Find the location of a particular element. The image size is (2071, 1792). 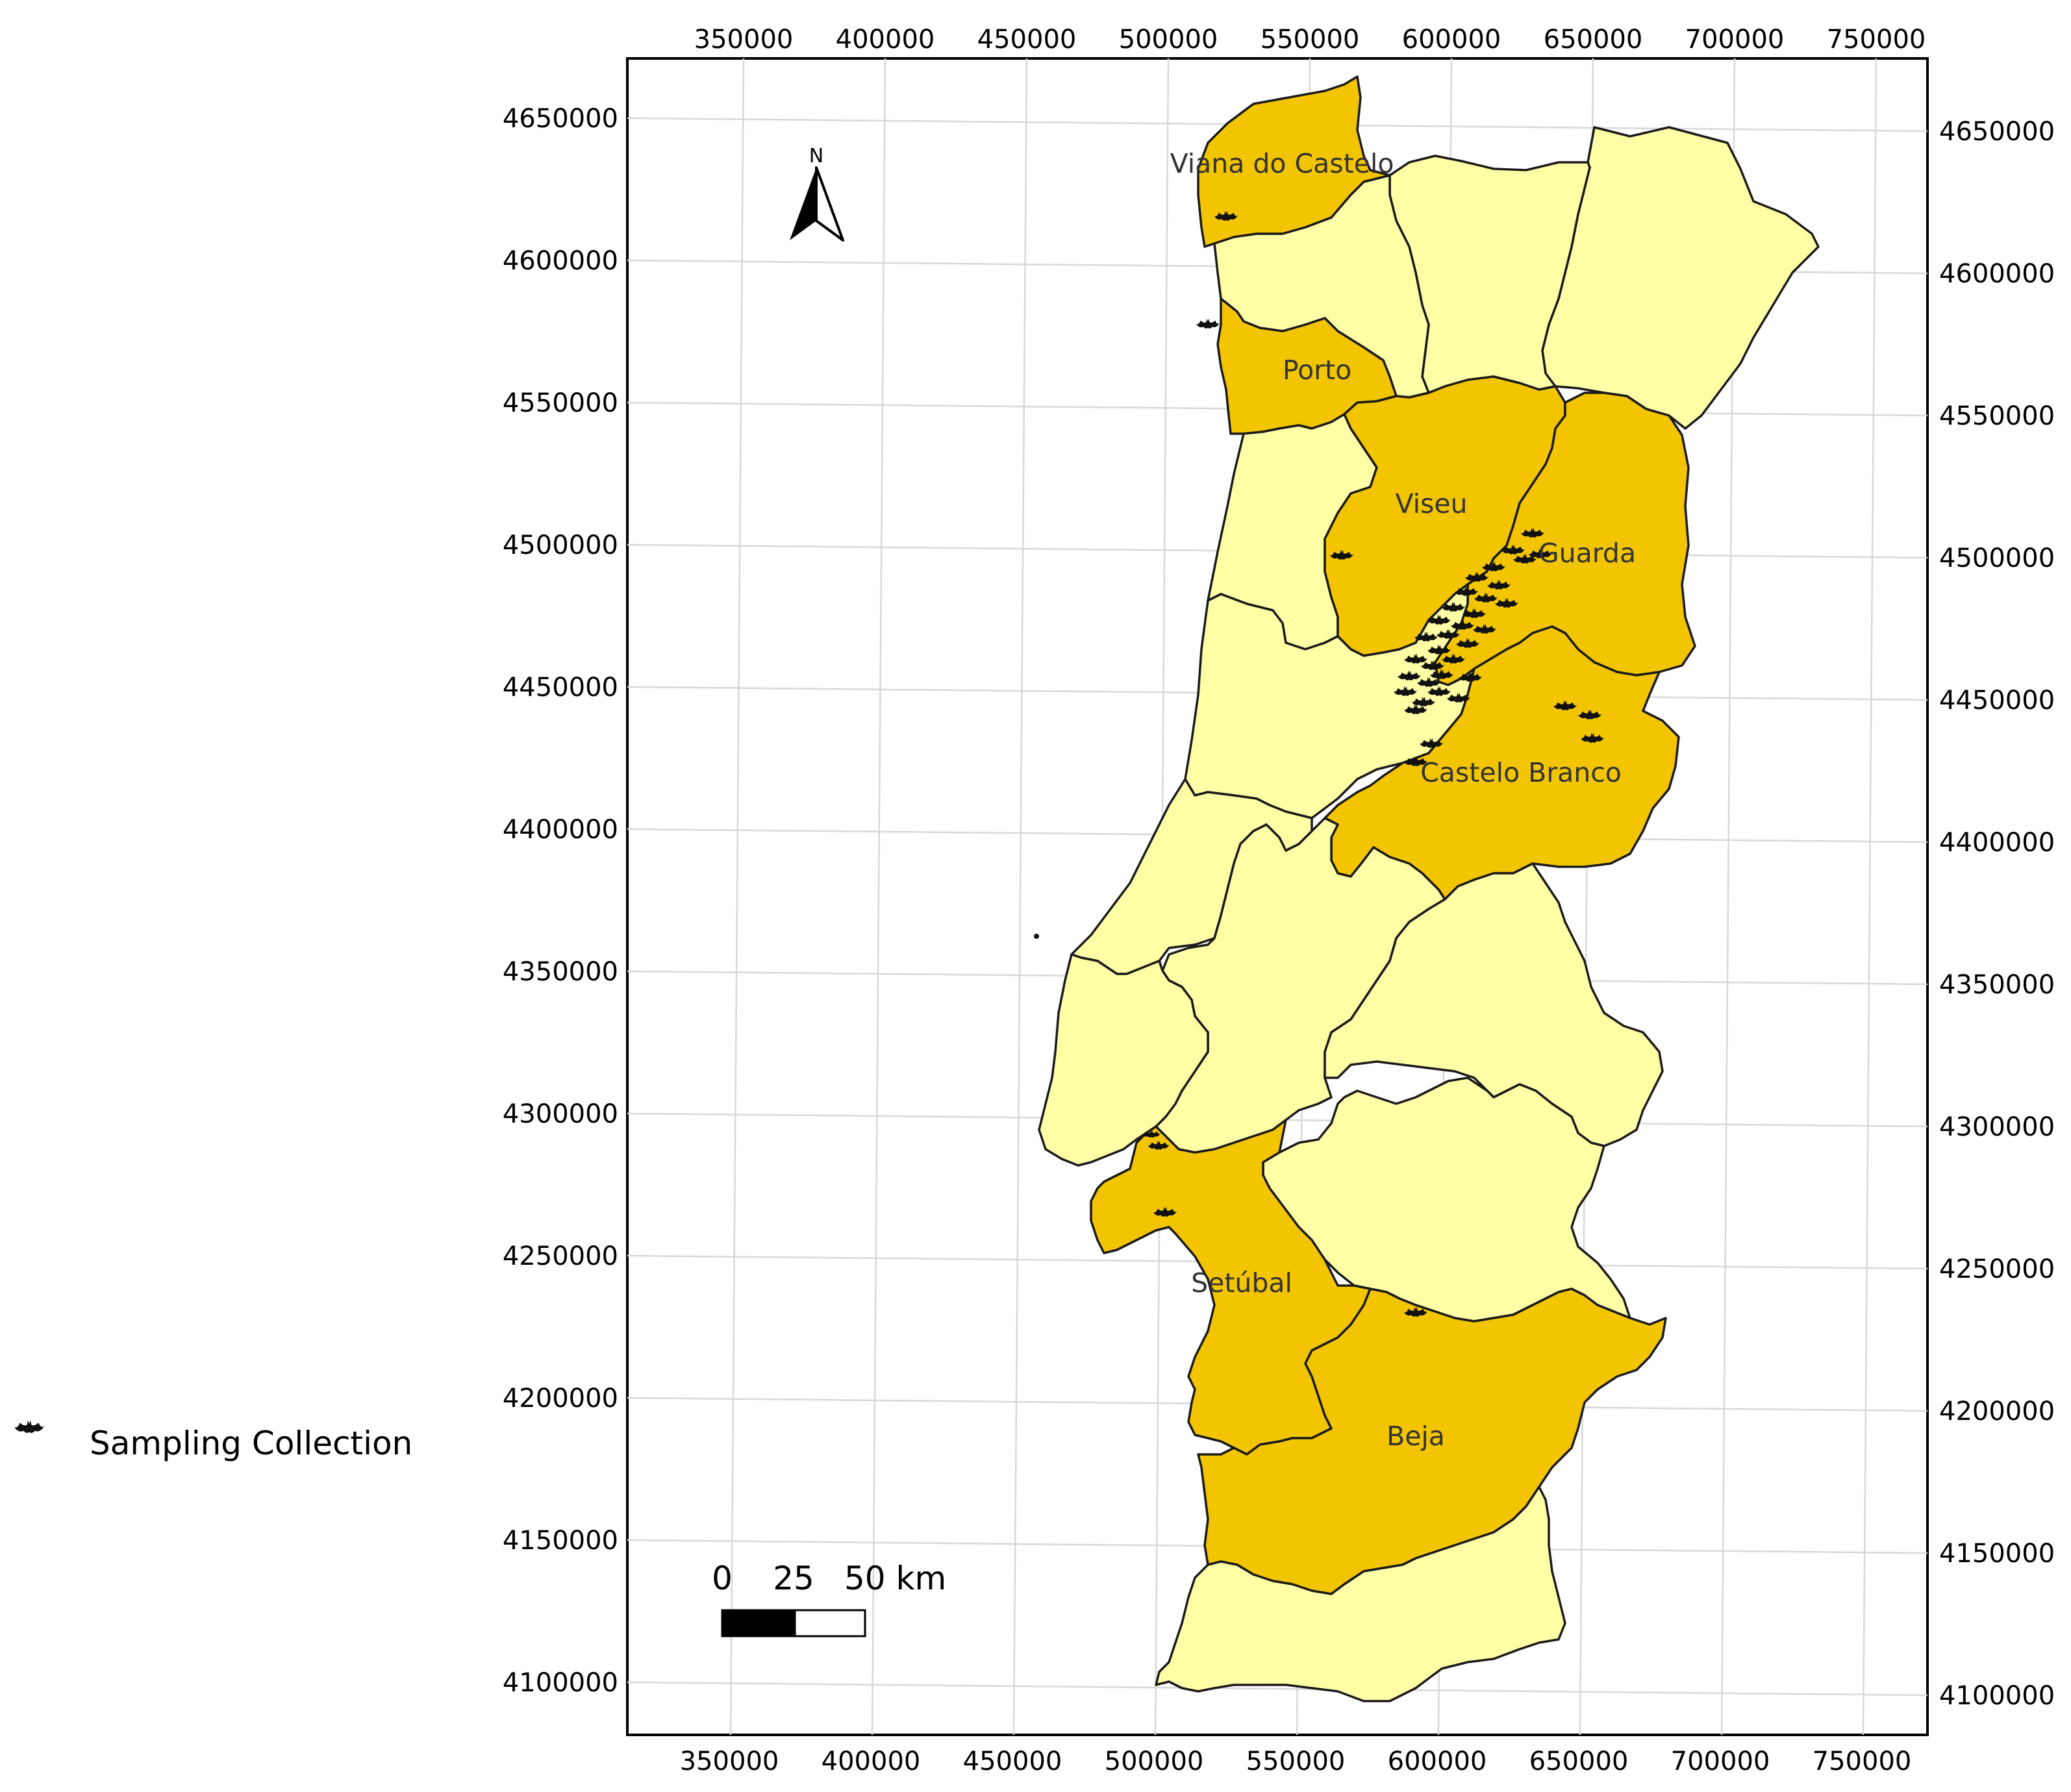

scale-bar-black-segment is located at coordinates (758, 1623).